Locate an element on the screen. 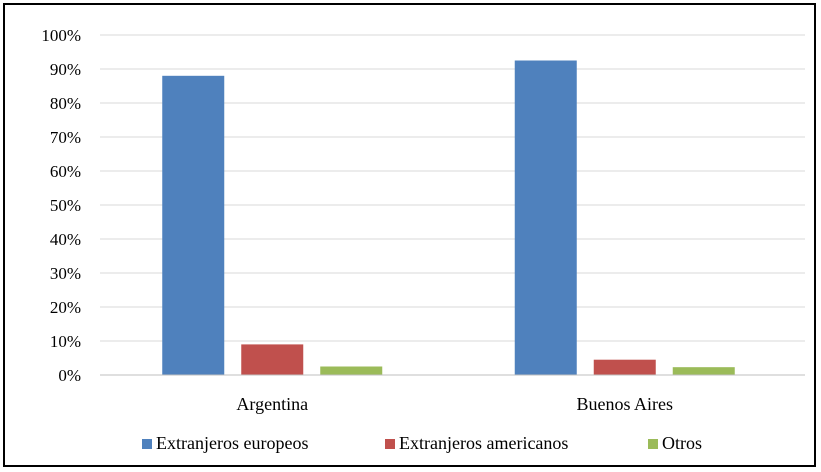 The width and height of the screenshot is (821, 472). y-tick-label: 70% is located at coordinates (65, 137).